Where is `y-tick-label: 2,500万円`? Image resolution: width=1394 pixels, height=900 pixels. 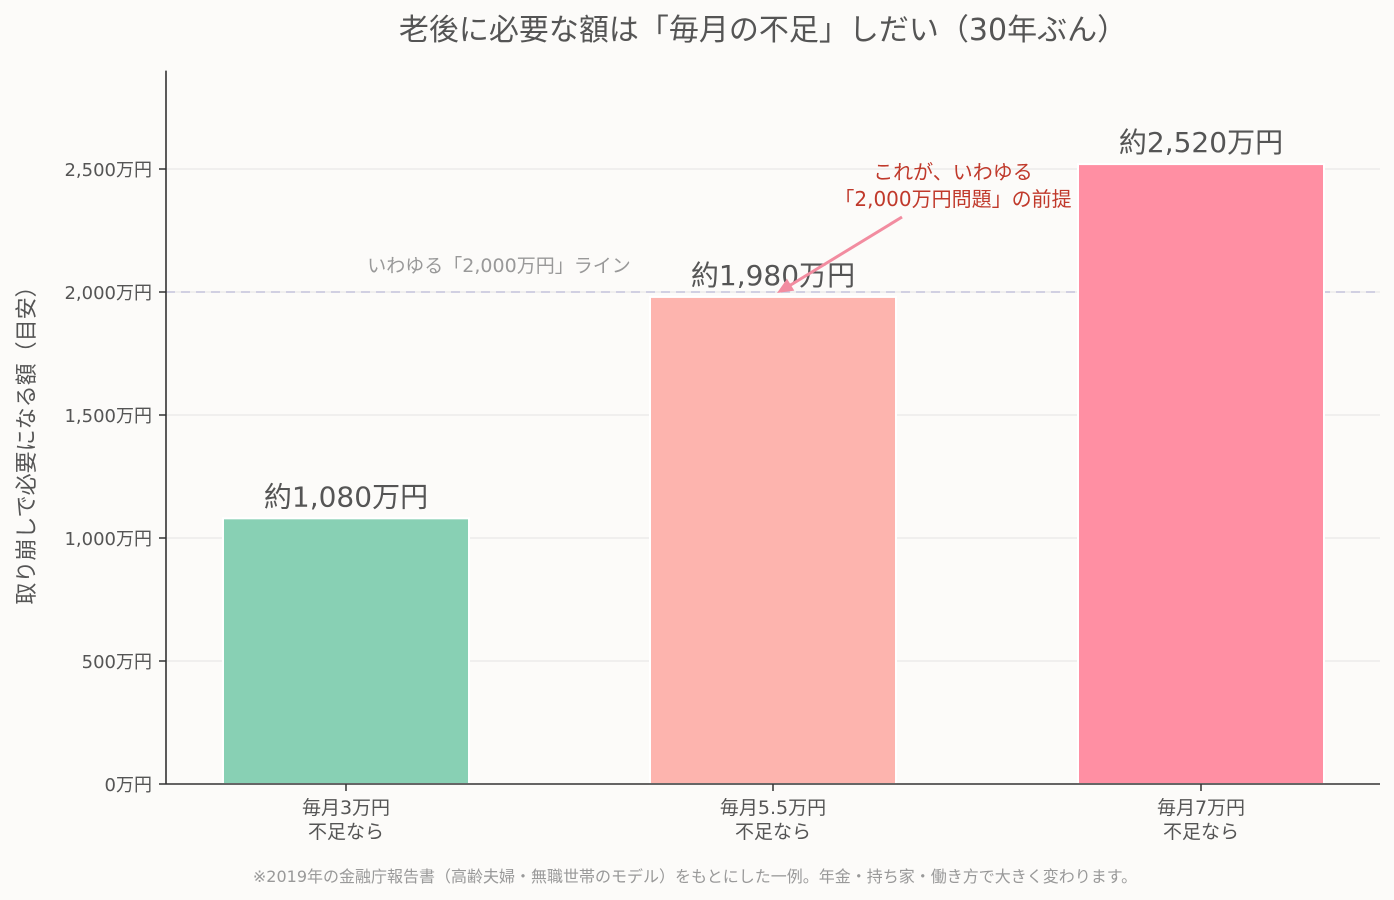 y-tick-label: 2,500万円 is located at coordinates (108, 170).